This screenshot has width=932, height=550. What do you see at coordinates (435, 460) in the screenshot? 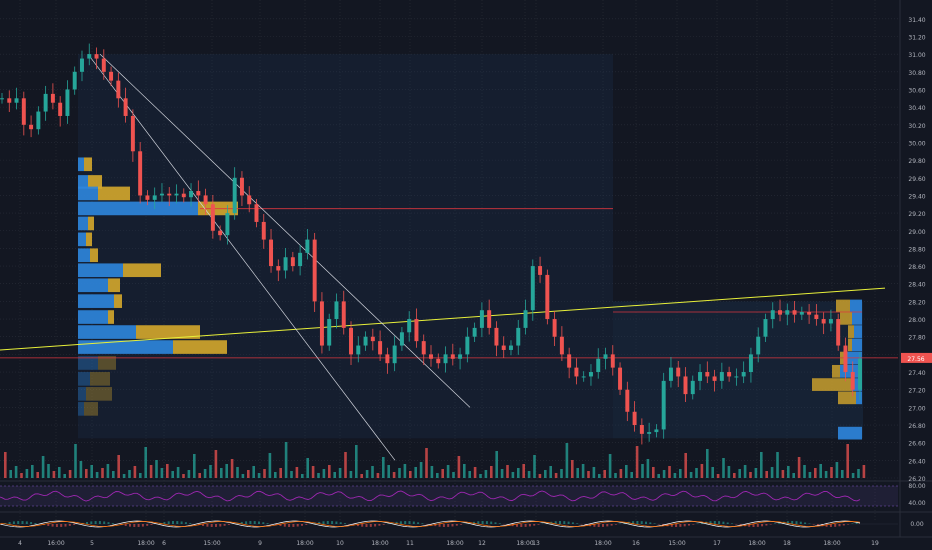
I see `volume-bars` at bounding box center [435, 460].